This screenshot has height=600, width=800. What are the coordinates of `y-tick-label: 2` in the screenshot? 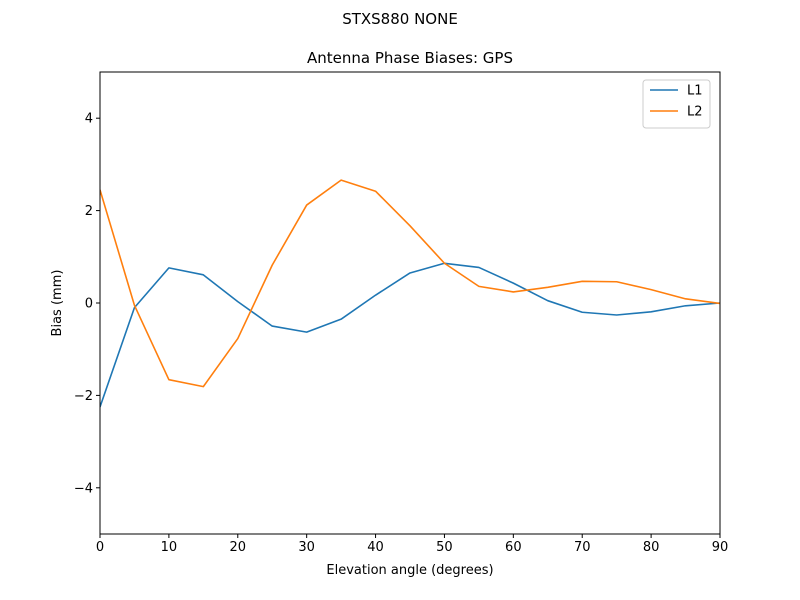 It's located at (89, 211).